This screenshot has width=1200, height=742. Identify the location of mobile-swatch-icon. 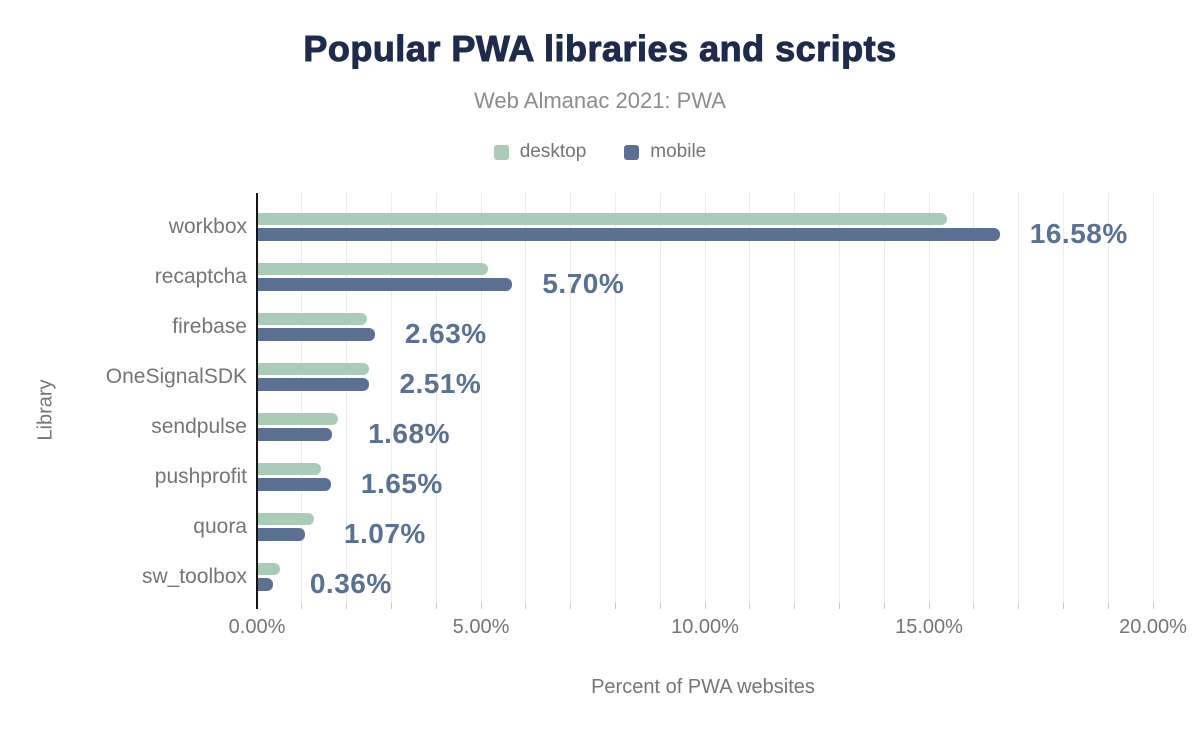
(632, 152).